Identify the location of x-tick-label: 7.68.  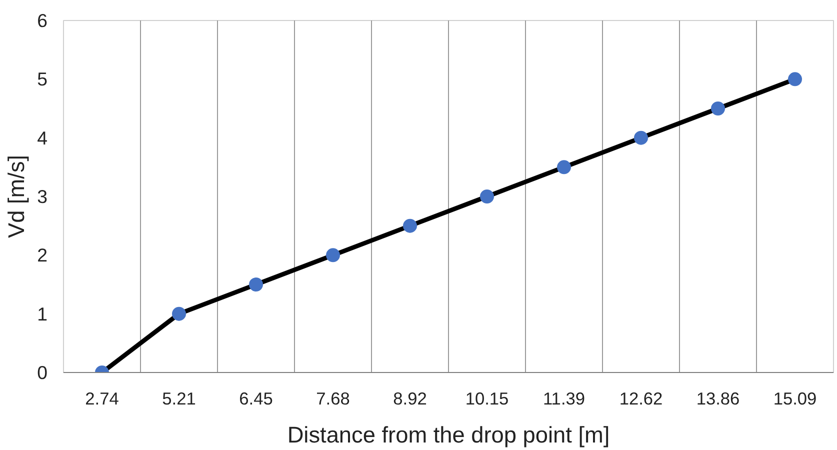
(333, 398).